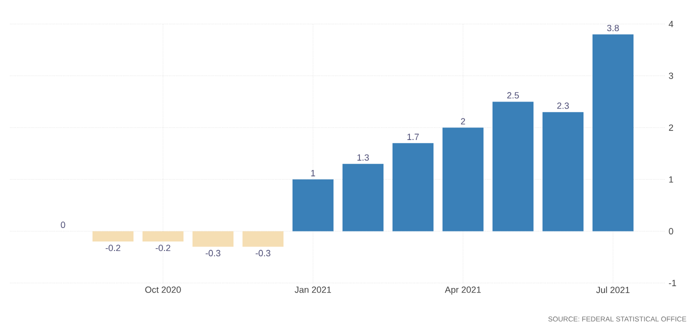 This screenshot has height=333, width=695. Describe the element at coordinates (671, 179) in the screenshot. I see `y-tick-label: 1` at that location.